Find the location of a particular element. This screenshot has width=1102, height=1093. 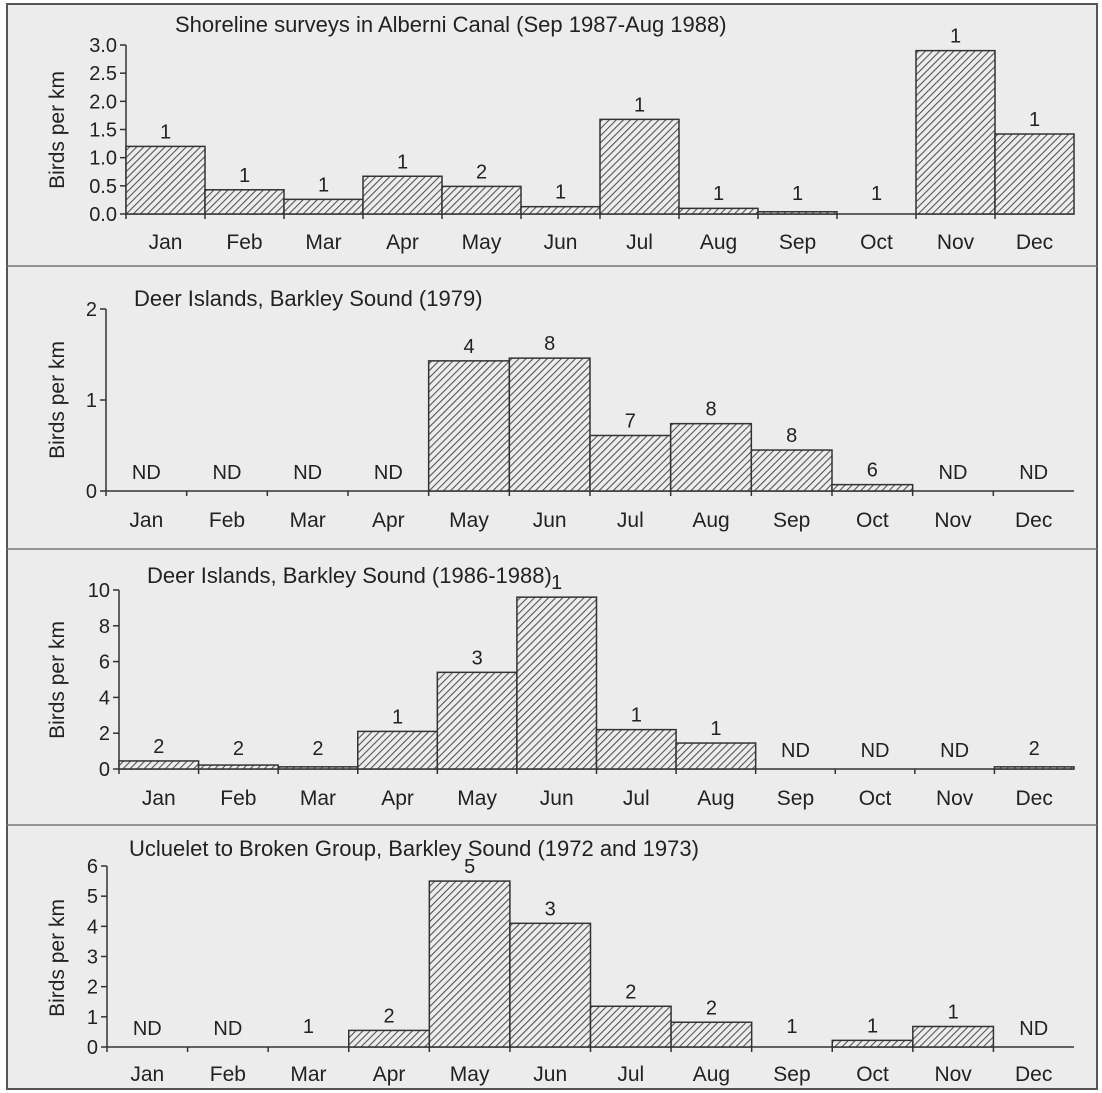

y-tick-label: 1.0 is located at coordinates (103, 159).